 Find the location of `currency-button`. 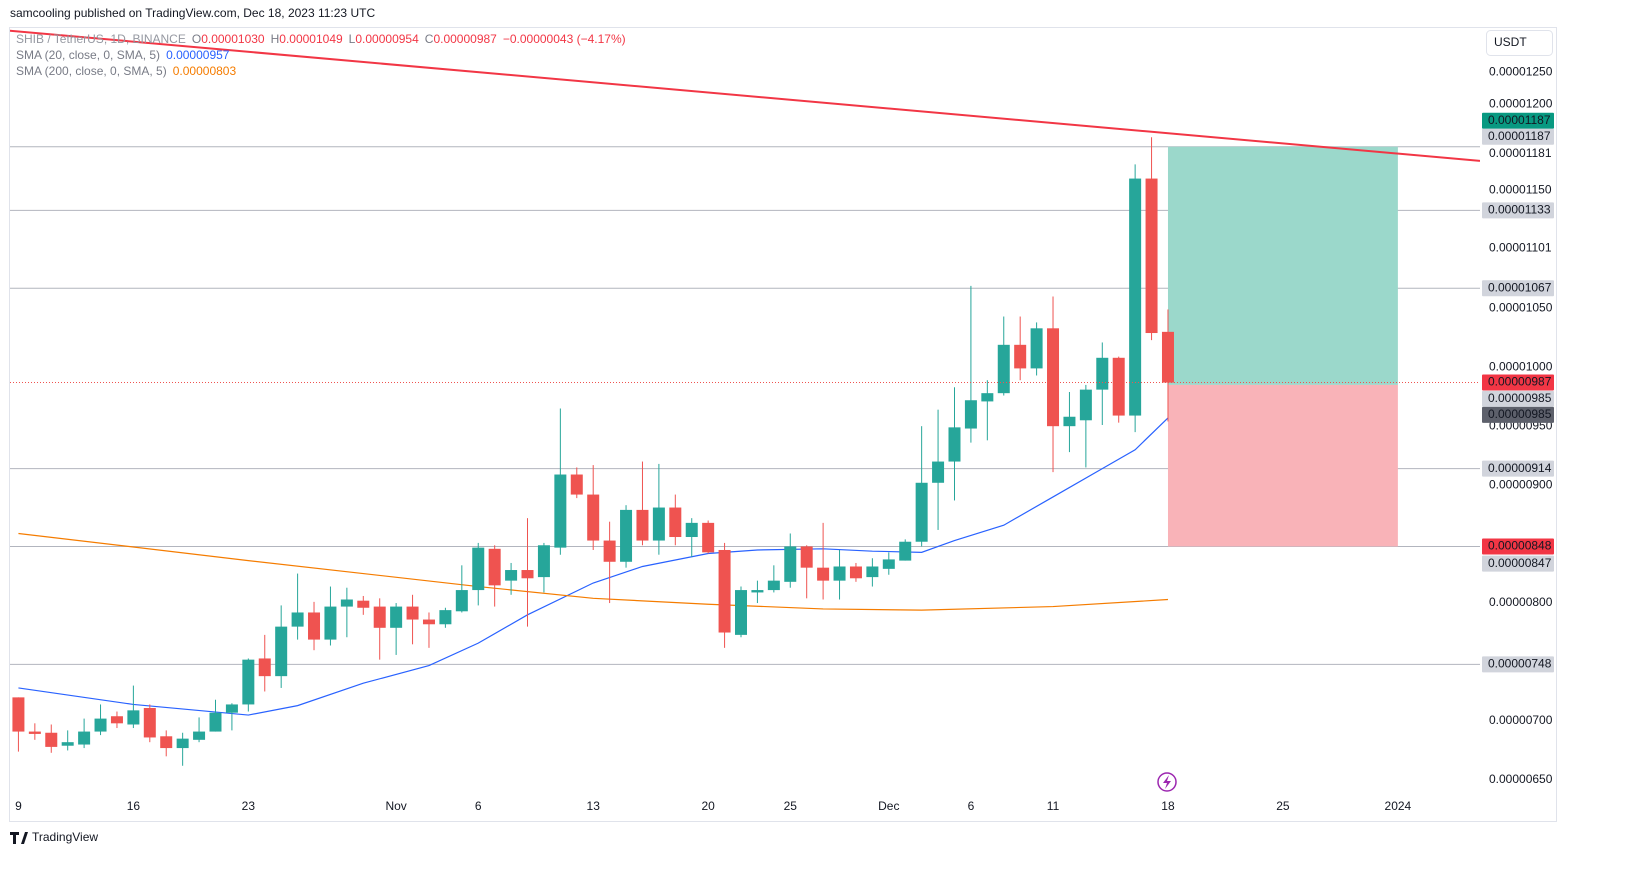

currency-button is located at coordinates (1519, 43).